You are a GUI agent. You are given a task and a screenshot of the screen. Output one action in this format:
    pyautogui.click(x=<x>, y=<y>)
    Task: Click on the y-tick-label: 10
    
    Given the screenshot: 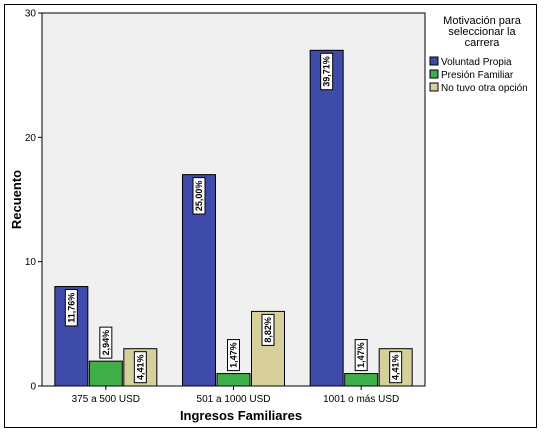 What is the action you would take?
    pyautogui.click(x=31, y=262)
    